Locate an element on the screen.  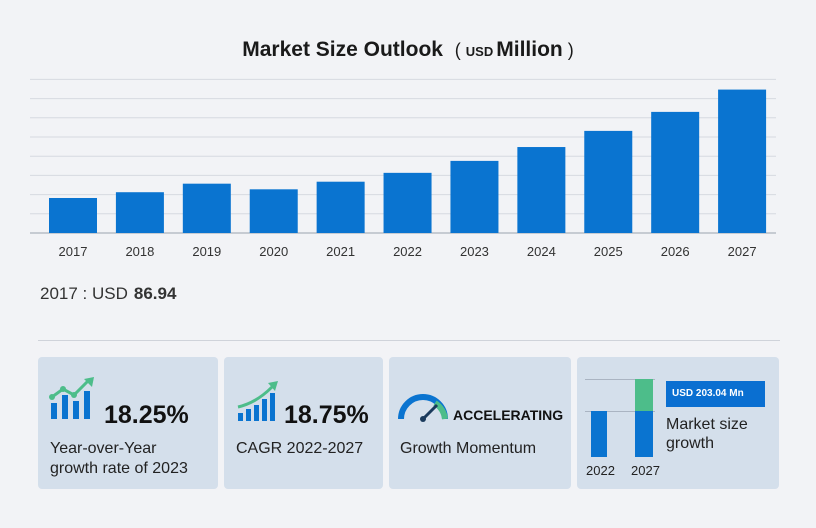
section-divider is located at coordinates (409, 340).